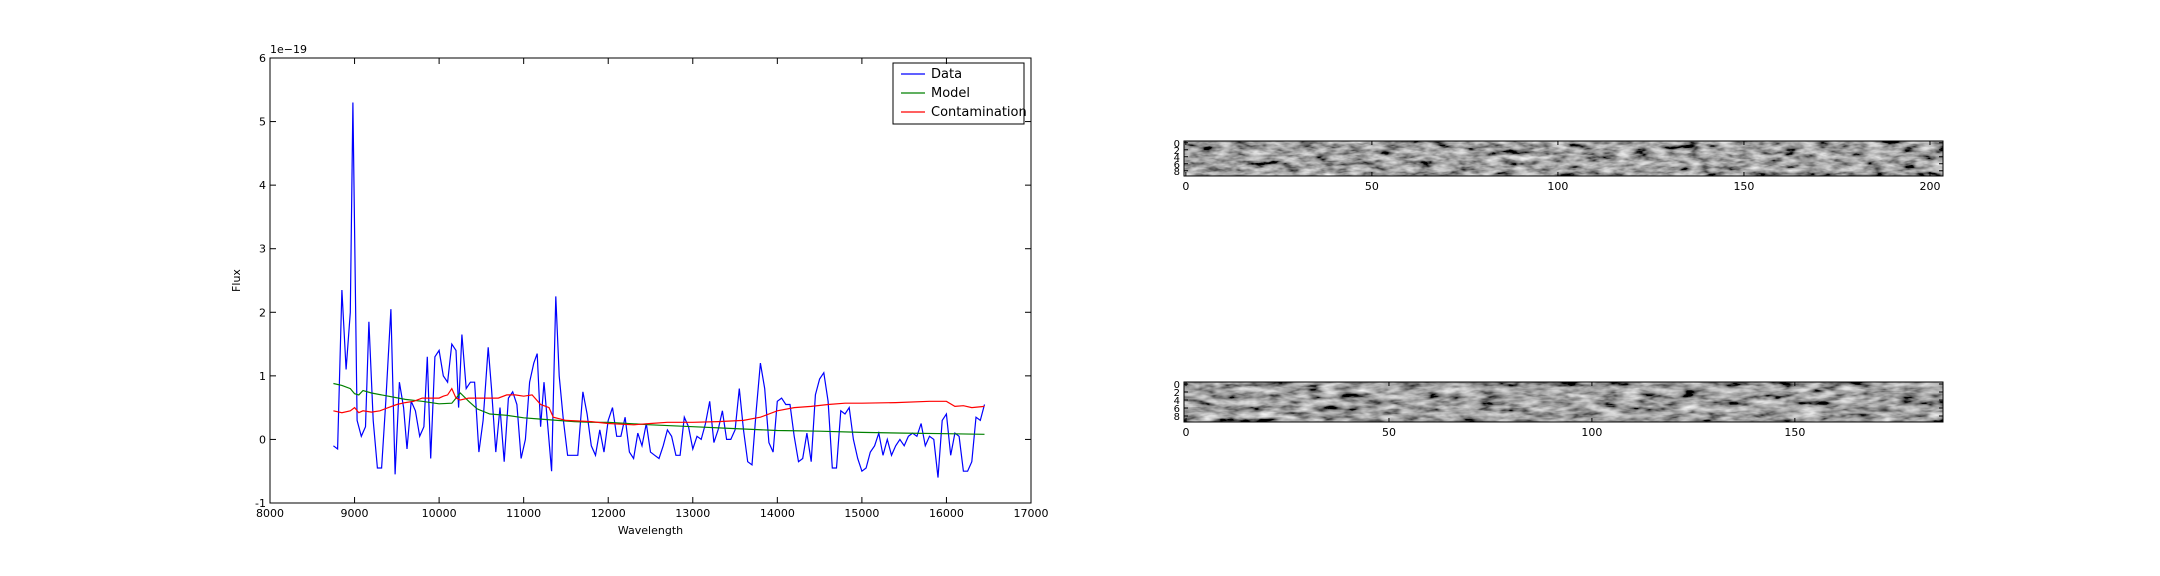 This screenshot has width=2160, height=576. I want to click on legend-label: Data, so click(946, 74).